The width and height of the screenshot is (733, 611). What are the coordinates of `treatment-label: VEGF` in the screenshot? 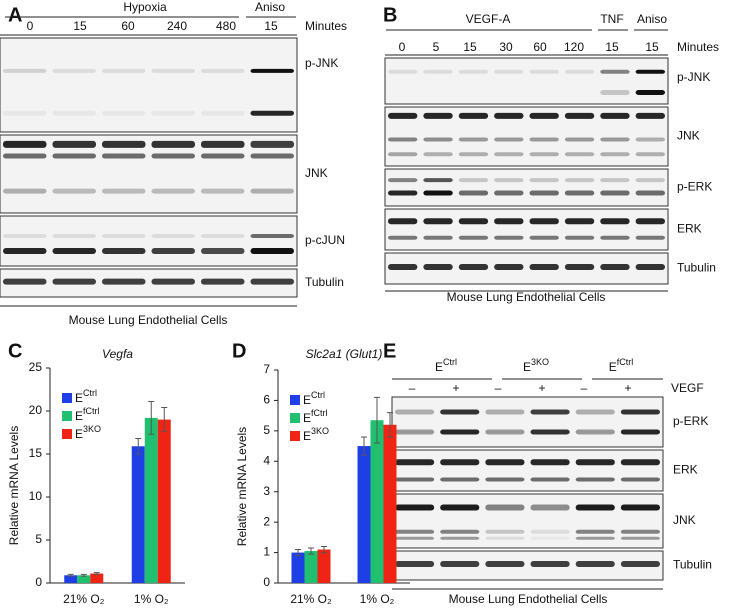 It's located at (687, 388).